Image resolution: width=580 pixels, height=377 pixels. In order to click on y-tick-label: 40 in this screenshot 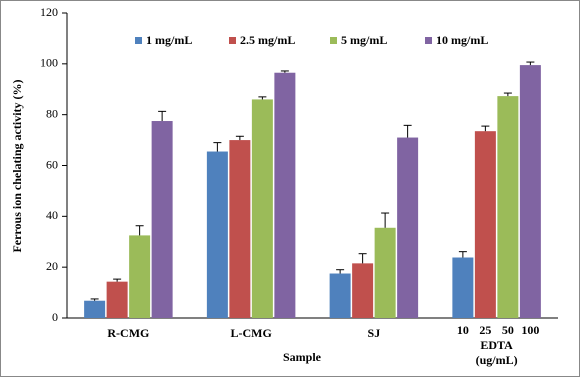, I will do `click(52, 215)`.